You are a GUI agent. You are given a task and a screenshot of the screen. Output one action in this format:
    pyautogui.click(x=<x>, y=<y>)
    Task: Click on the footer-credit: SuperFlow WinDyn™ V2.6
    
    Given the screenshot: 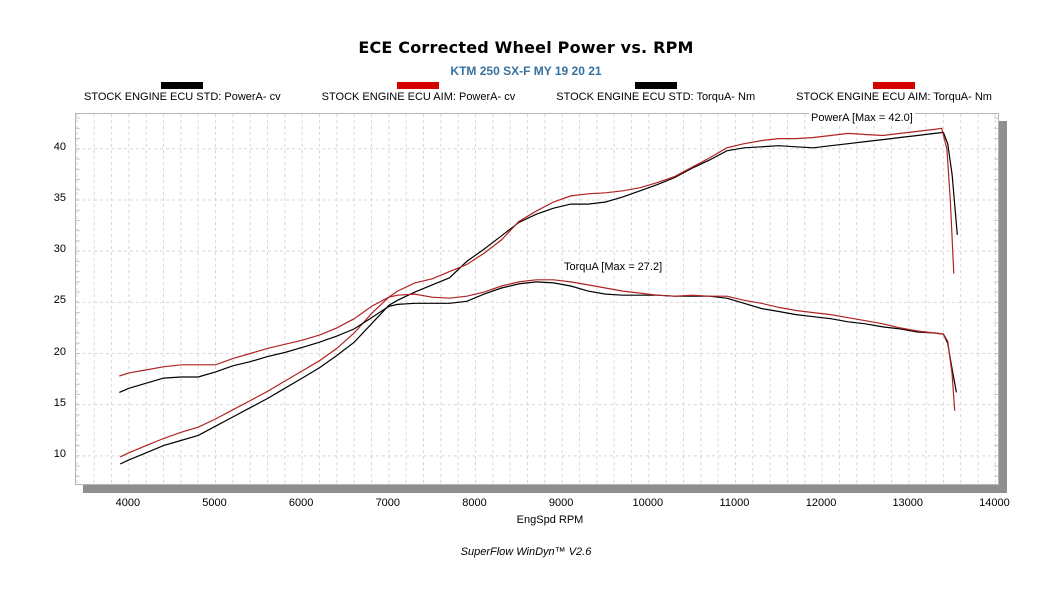 What is the action you would take?
    pyautogui.click(x=526, y=552)
    